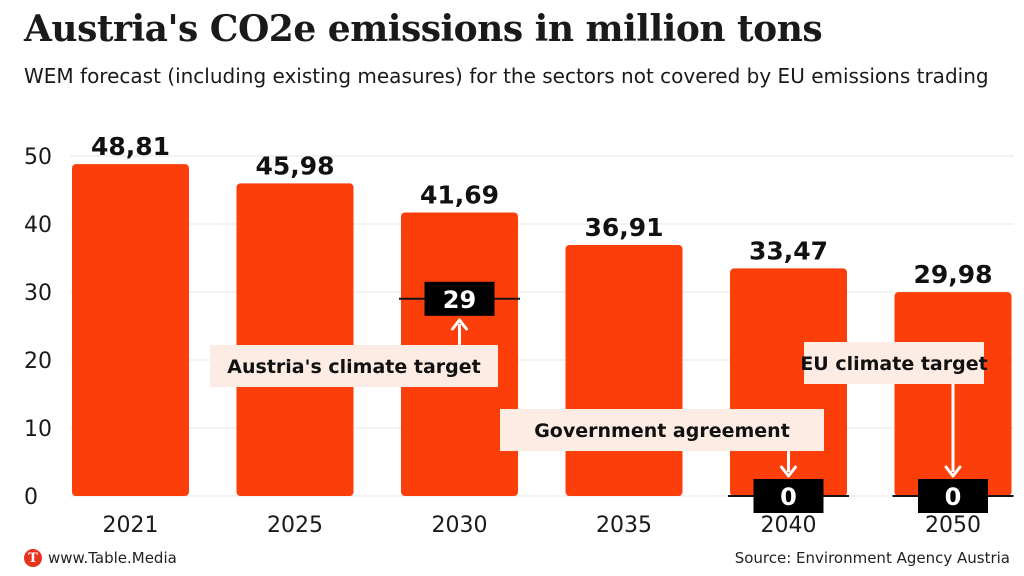 Image resolution: width=1024 pixels, height=576 pixels. I want to click on x-tick-label: 2021, so click(131, 525).